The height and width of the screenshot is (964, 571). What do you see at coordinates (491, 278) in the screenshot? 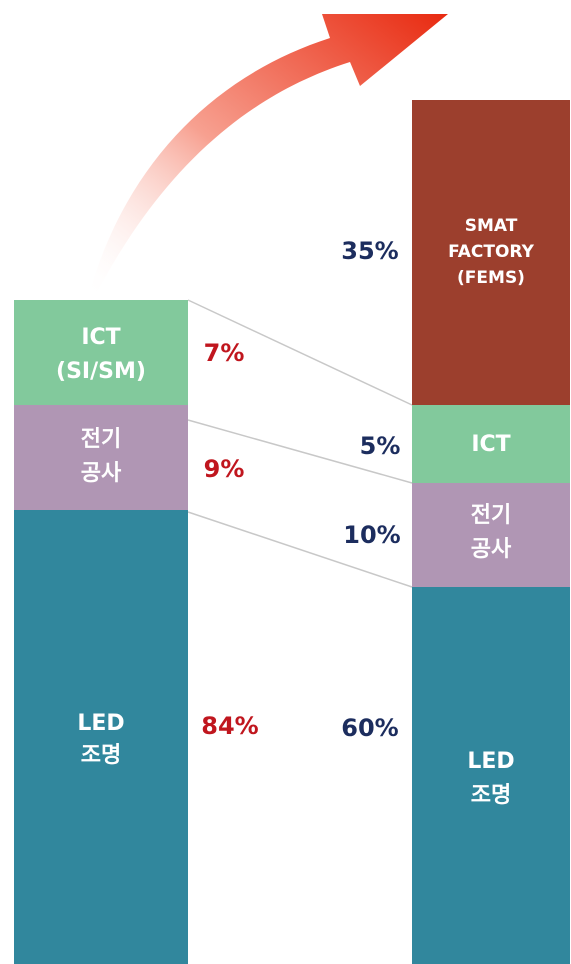
I see `segment-label: (FEMS)` at bounding box center [491, 278].